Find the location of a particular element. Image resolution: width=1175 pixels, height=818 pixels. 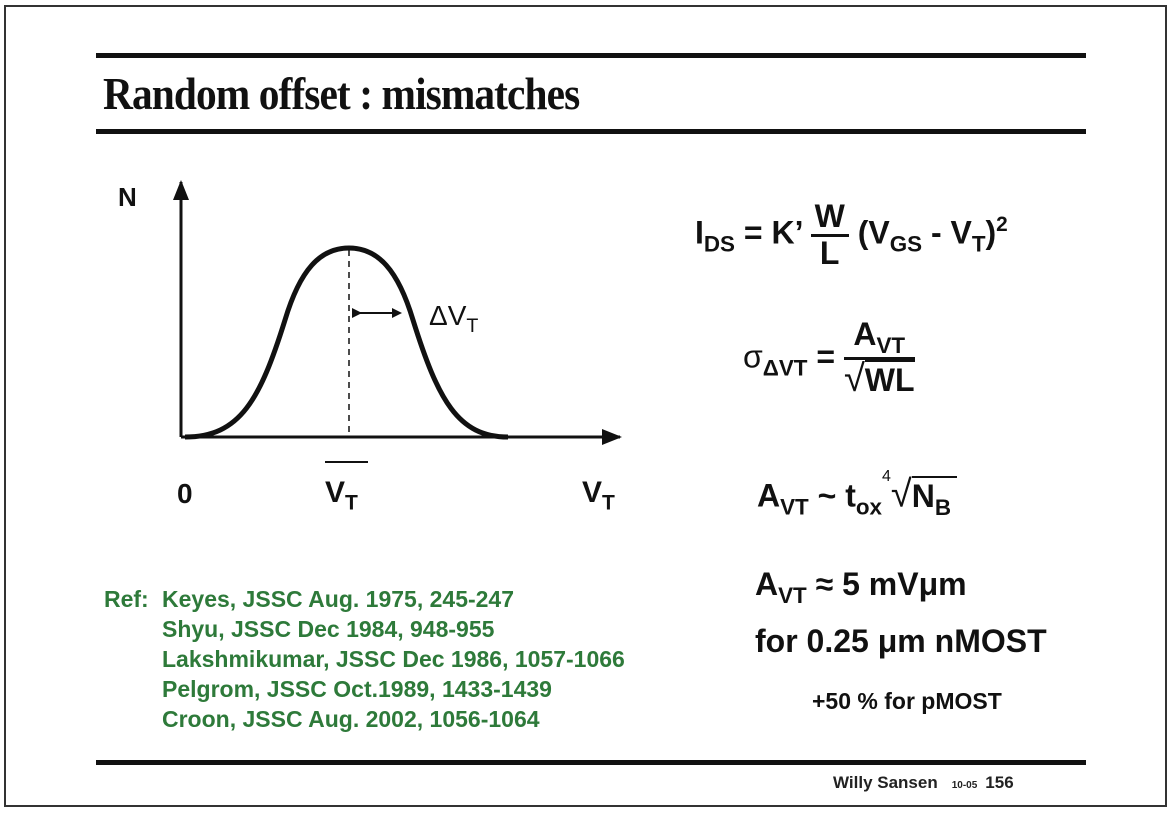

avt-proportionality: AVT ~ tox4√NB is located at coordinates (857, 494).